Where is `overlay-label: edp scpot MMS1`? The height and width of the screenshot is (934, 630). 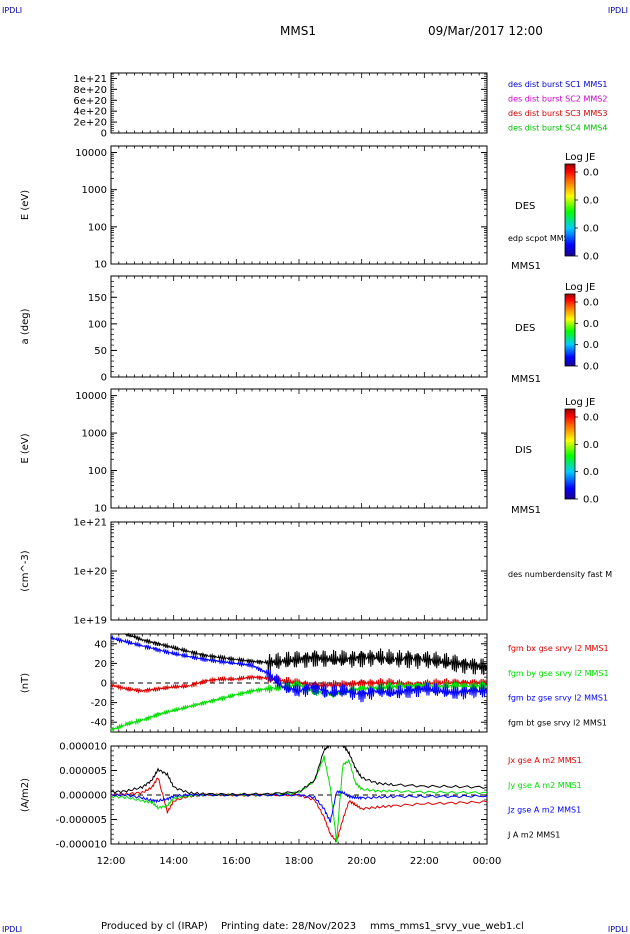 overlay-label: edp scpot MMS1 is located at coordinates (541, 238).